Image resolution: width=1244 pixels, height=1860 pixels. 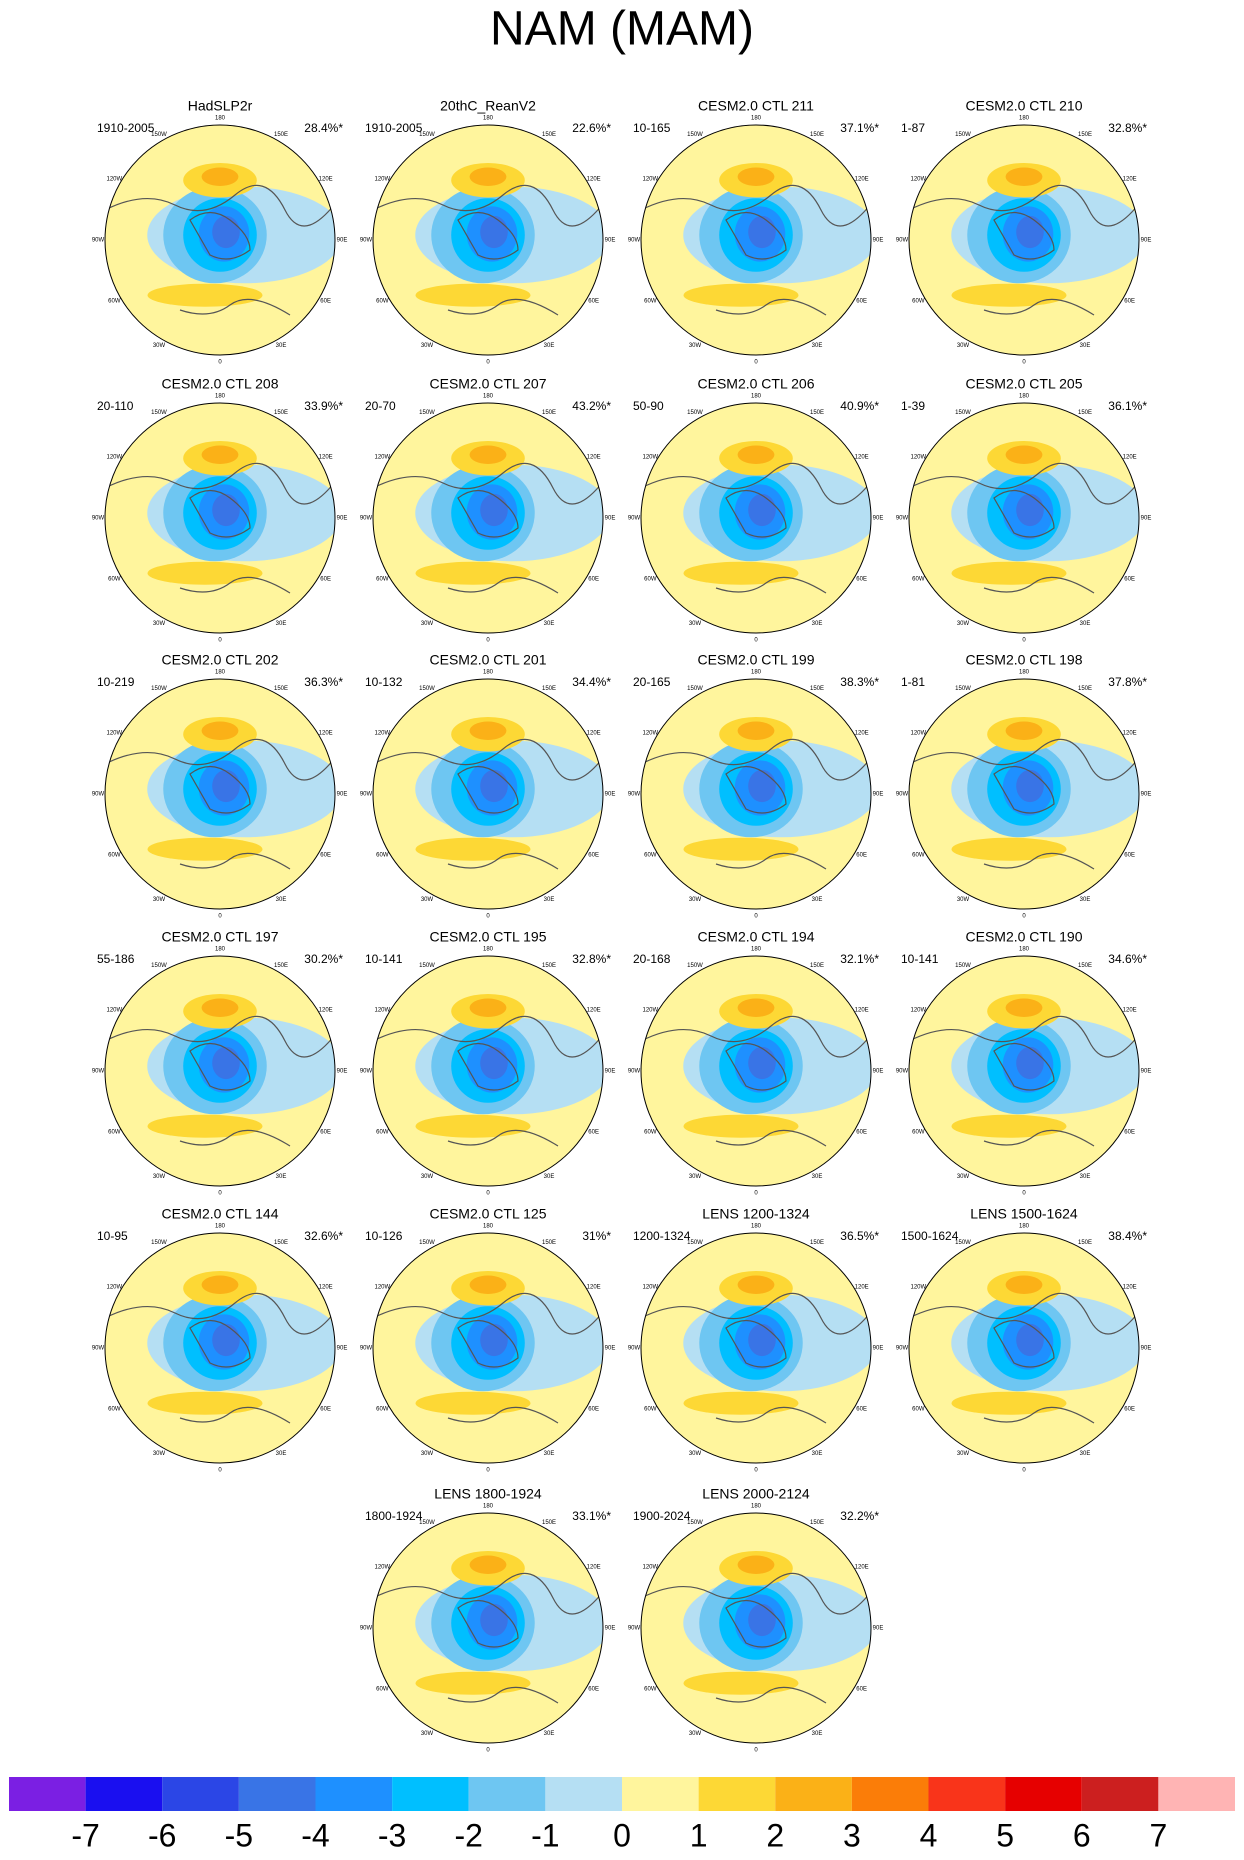 I want to click on colorbar-label: 2, so click(x=775, y=1835).